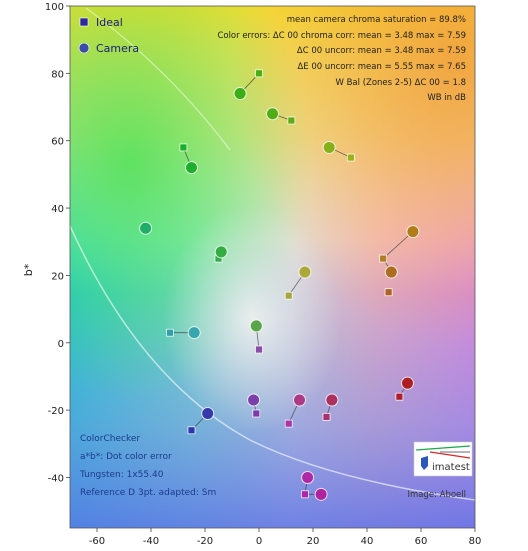 The image size is (528, 551). What do you see at coordinates (475, 541) in the screenshot?
I see `x-tick-label: 80` at bounding box center [475, 541].